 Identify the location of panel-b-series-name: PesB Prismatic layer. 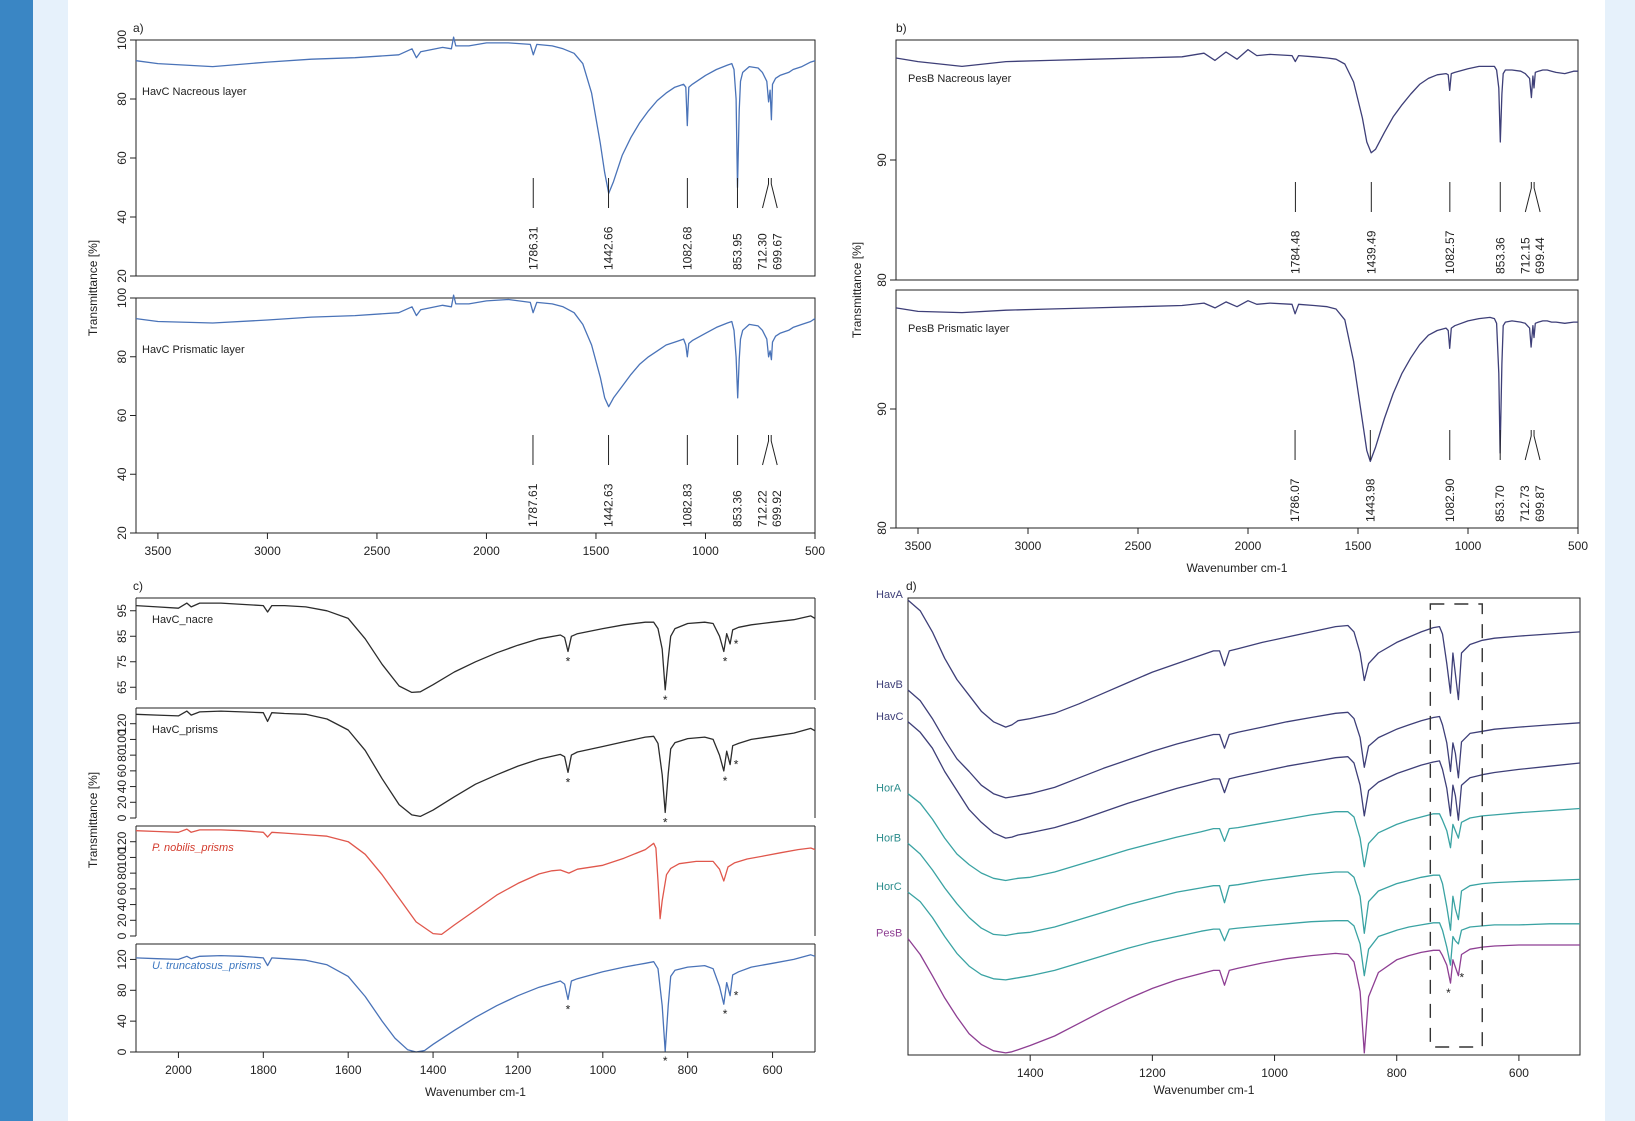
(959, 329).